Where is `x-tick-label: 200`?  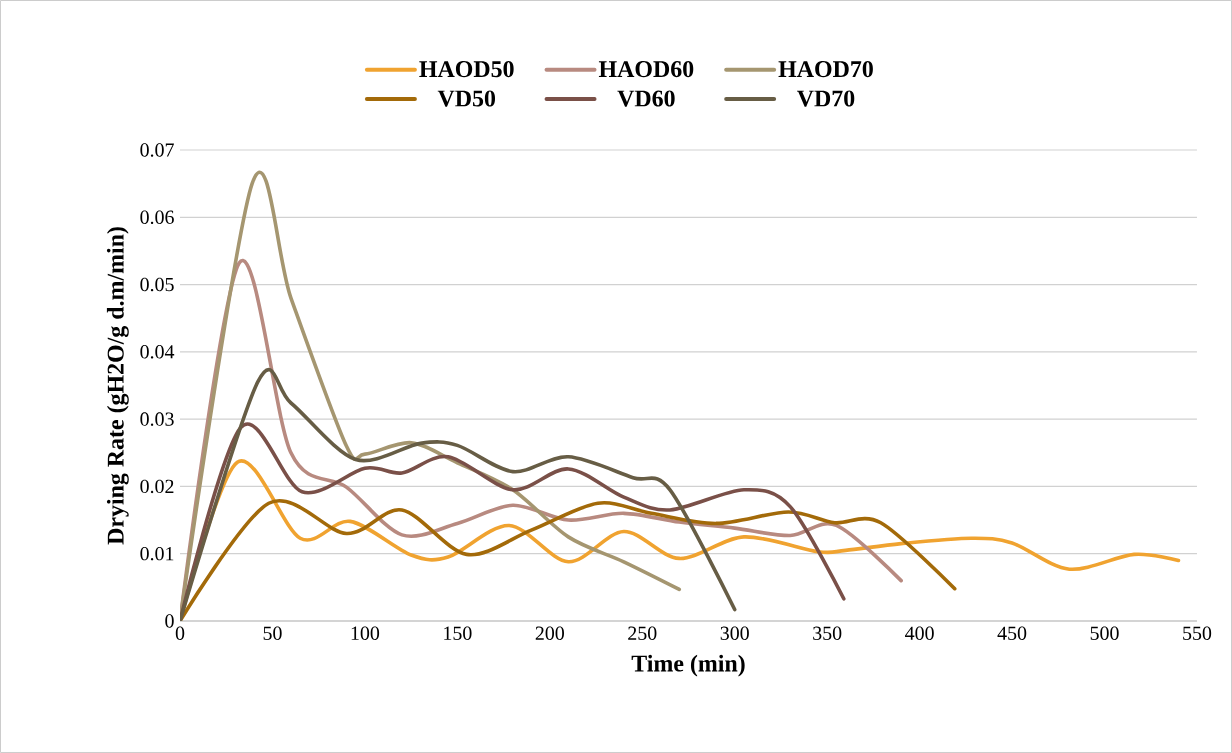 x-tick-label: 200 is located at coordinates (549, 633).